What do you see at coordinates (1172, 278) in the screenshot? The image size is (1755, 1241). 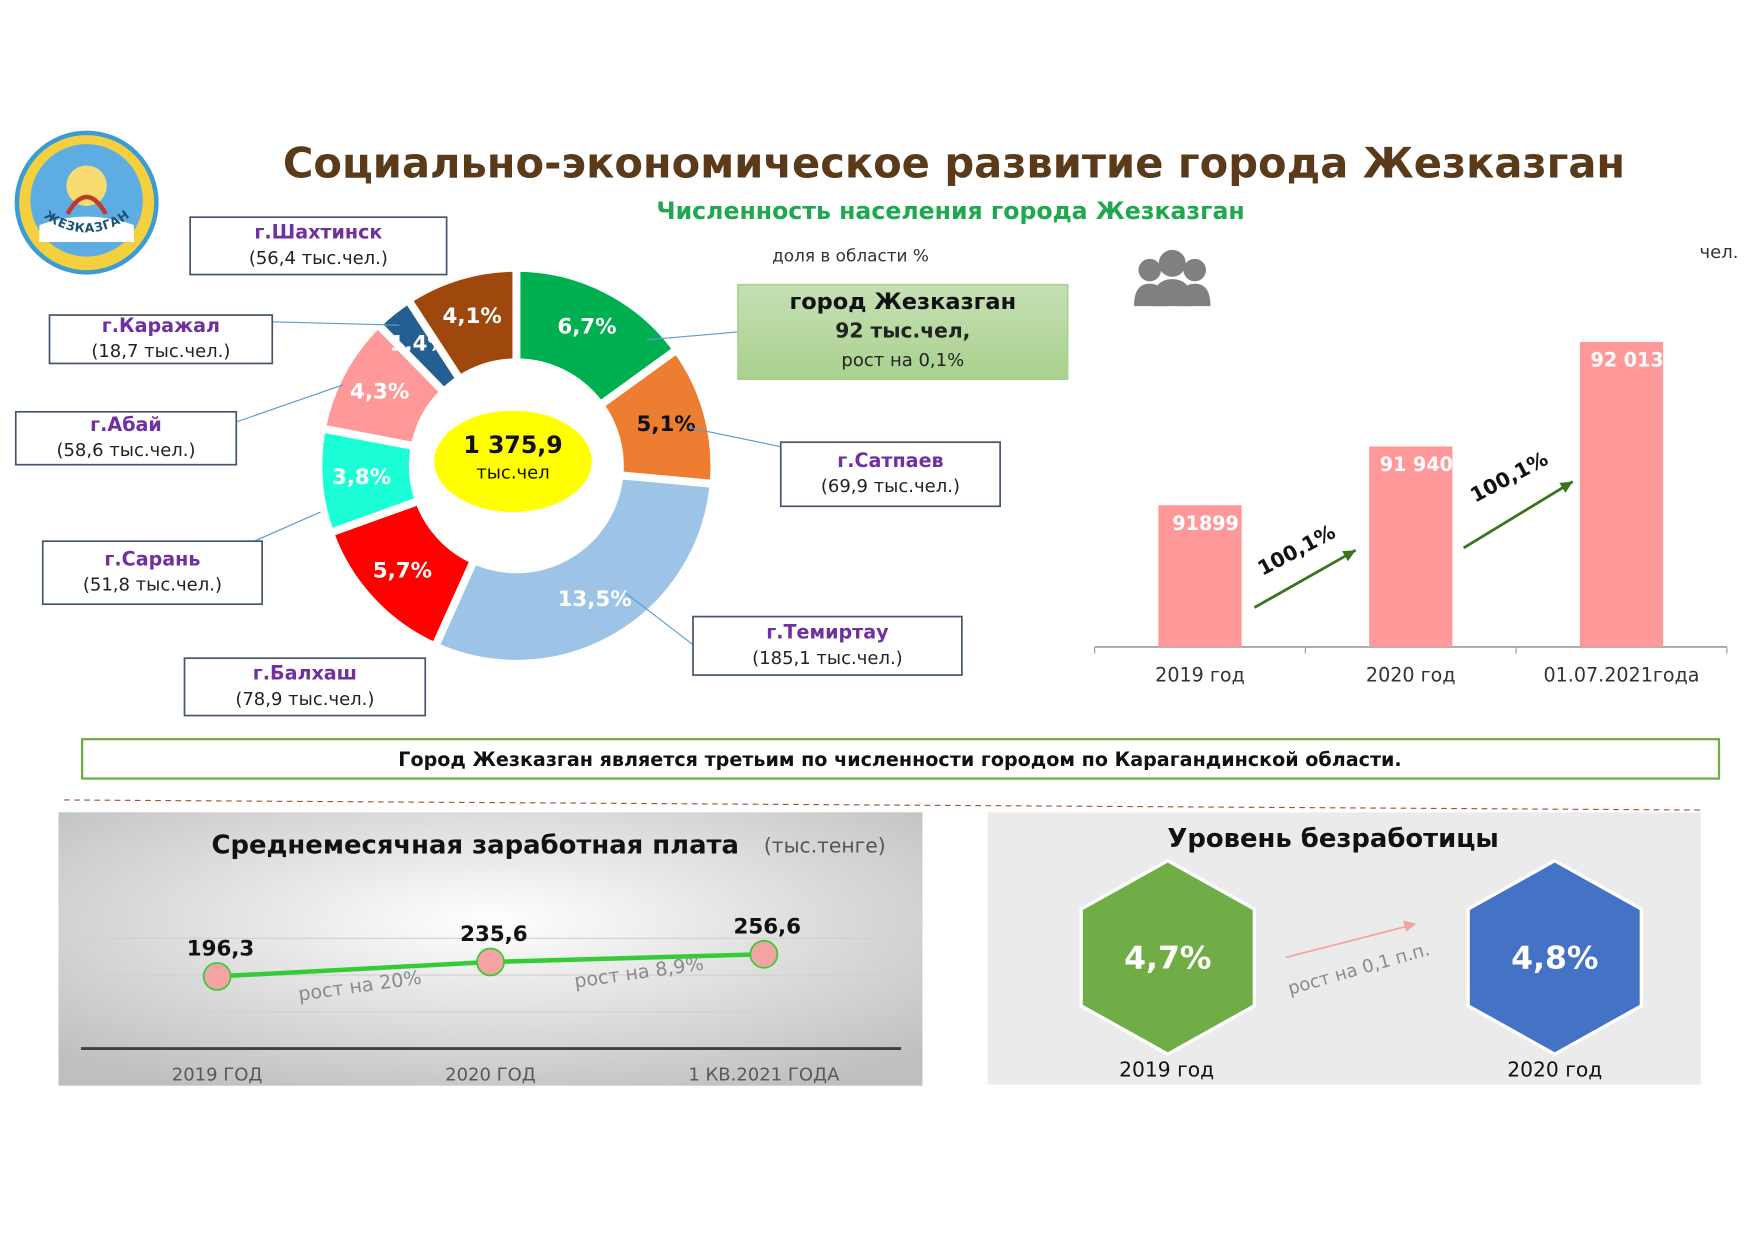 I see `people-icon` at bounding box center [1172, 278].